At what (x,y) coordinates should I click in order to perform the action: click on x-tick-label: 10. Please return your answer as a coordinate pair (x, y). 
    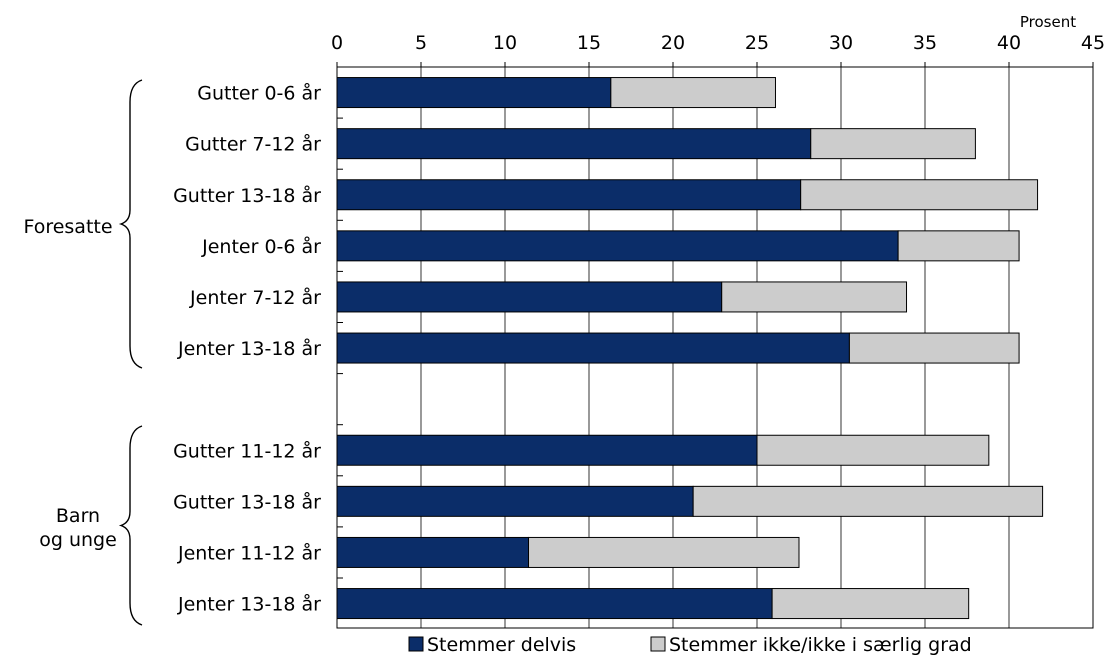
    Looking at the image, I should click on (505, 43).